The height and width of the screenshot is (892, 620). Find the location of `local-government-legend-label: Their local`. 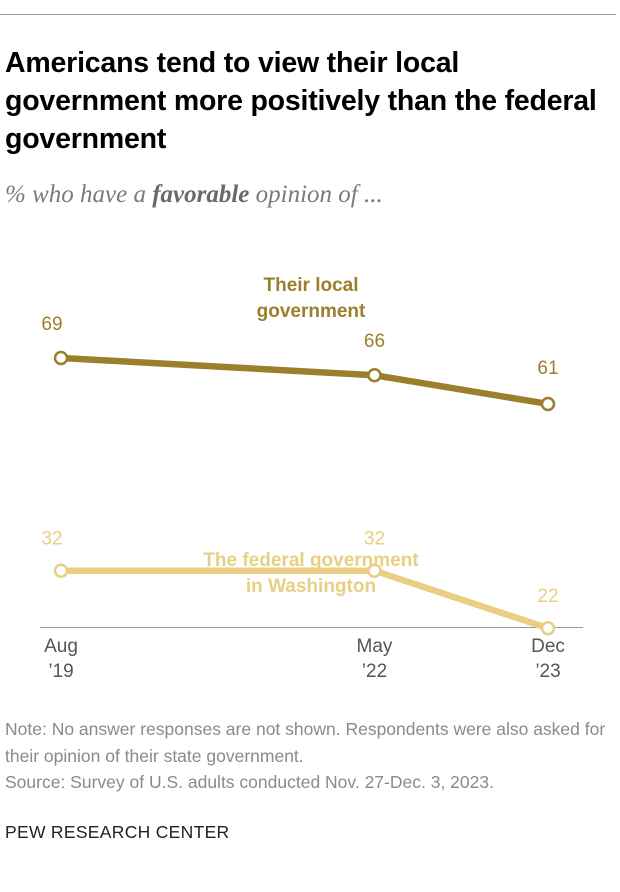

local-government-legend-label: Their local is located at coordinates (310, 285).